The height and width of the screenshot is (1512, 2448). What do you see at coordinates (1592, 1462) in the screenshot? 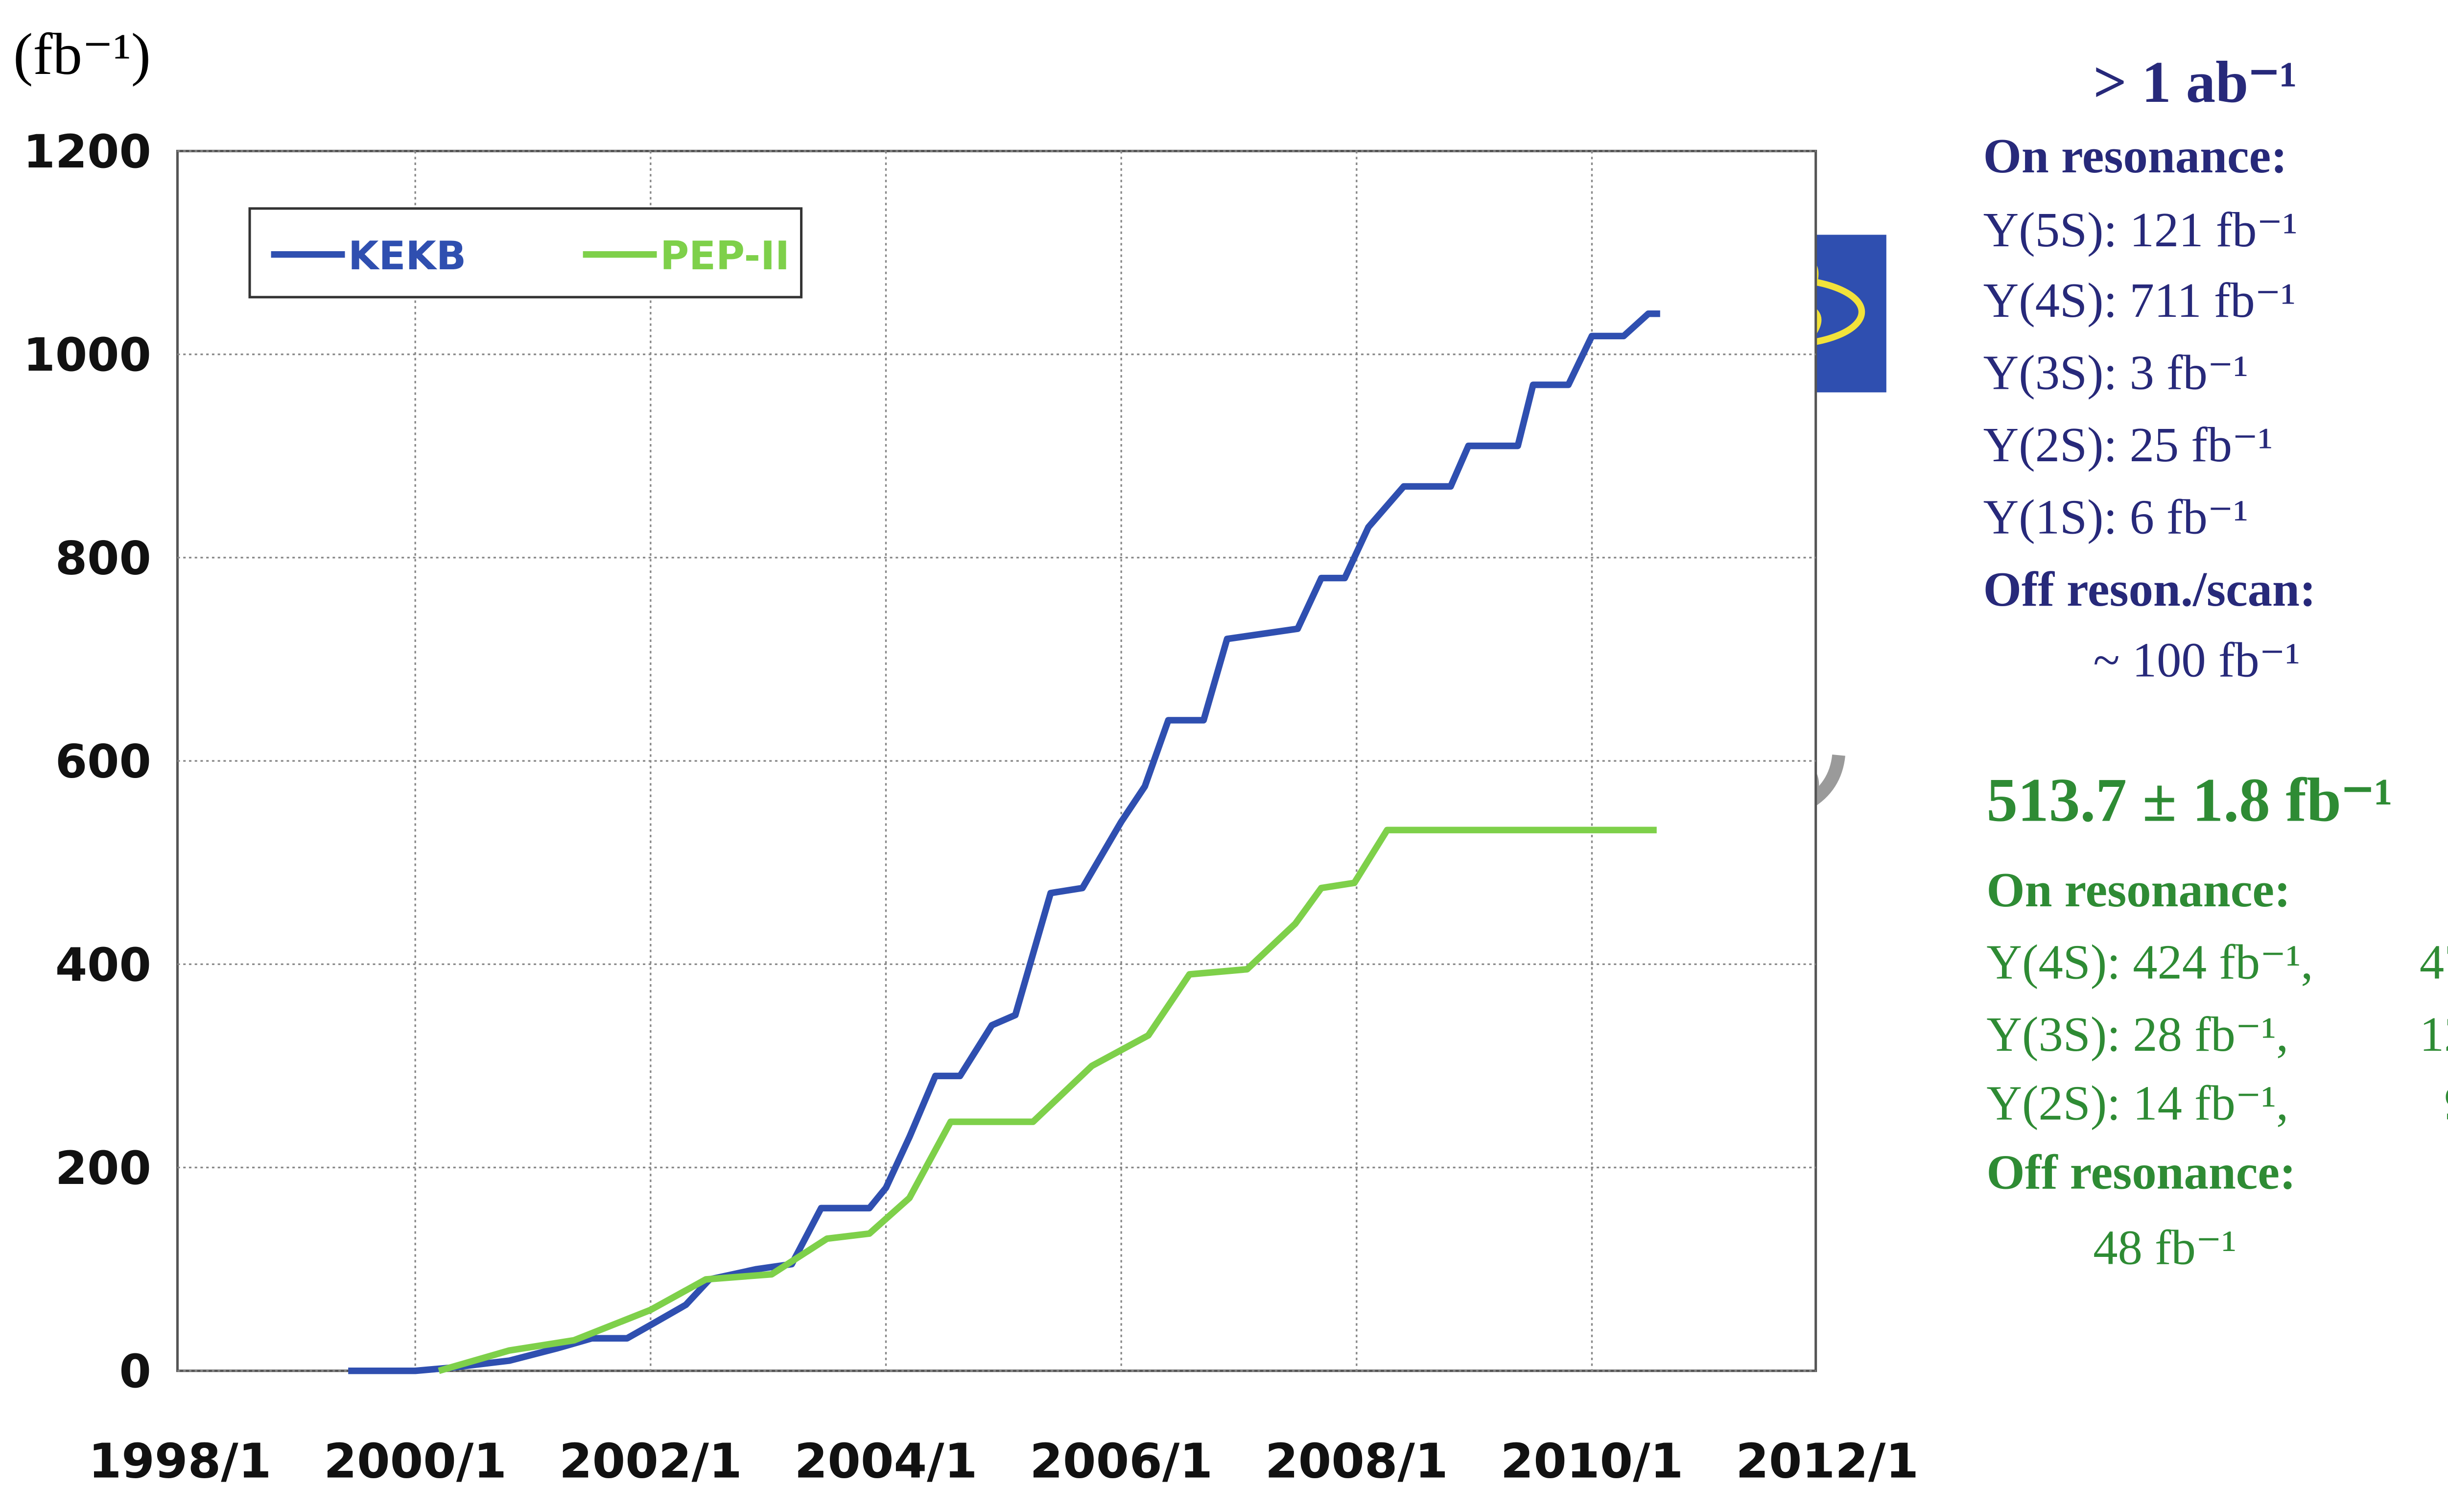
I see `x-tick-label: 2010/1` at bounding box center [1592, 1462].